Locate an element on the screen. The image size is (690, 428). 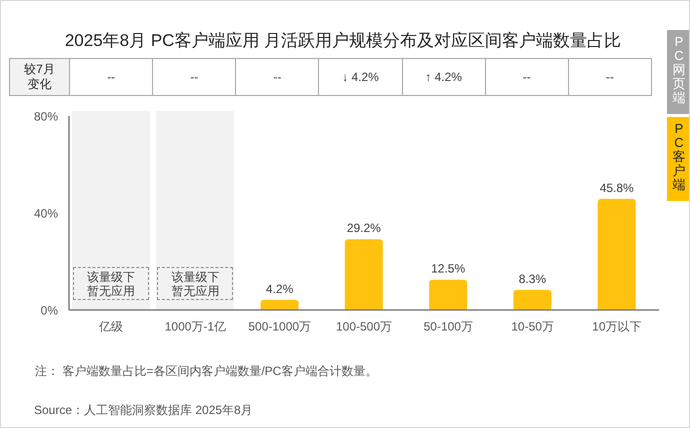
y-tick-label: 40% is located at coordinates (46, 213).